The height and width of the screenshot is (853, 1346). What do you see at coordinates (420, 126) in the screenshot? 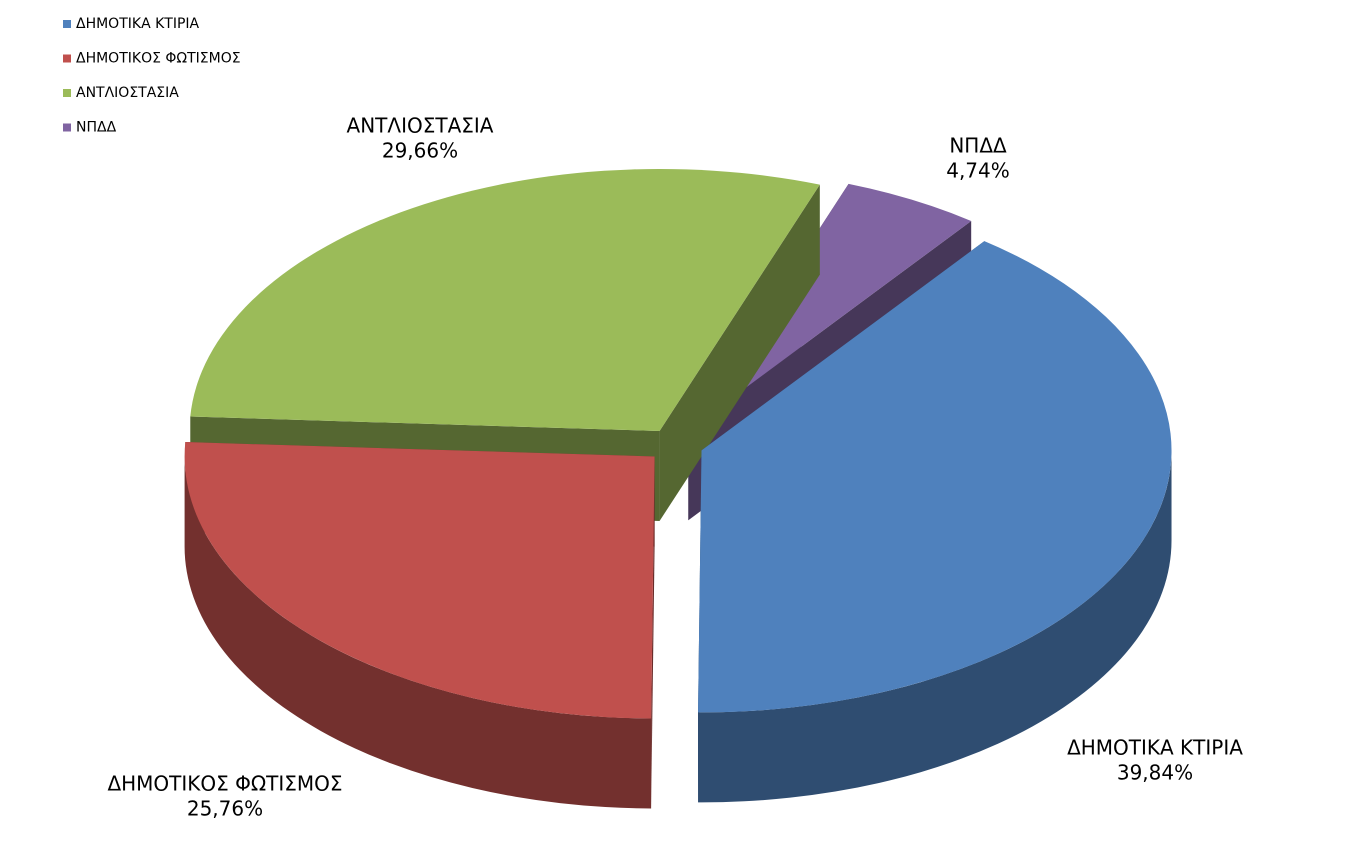
I see `data-label-name: ΑΝΤΛΙΟΣΤΑΣΙΑ` at bounding box center [420, 126].